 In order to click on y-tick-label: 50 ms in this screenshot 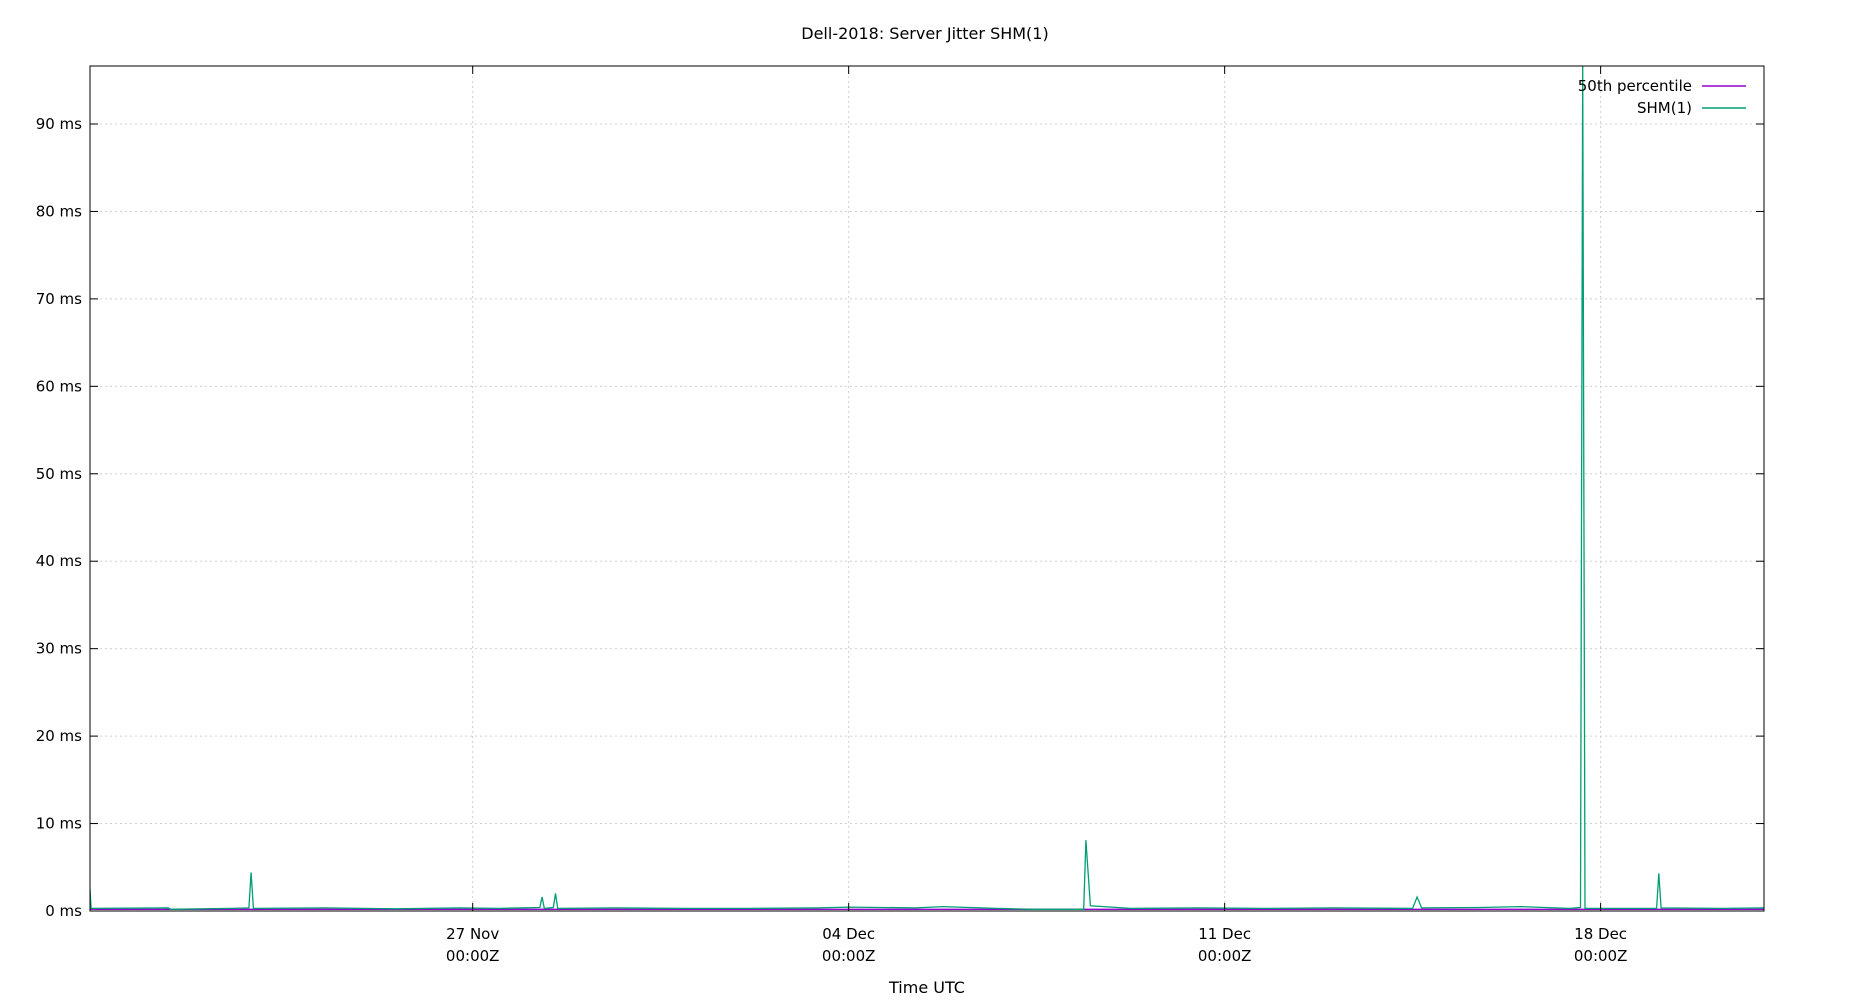, I will do `click(59, 474)`.